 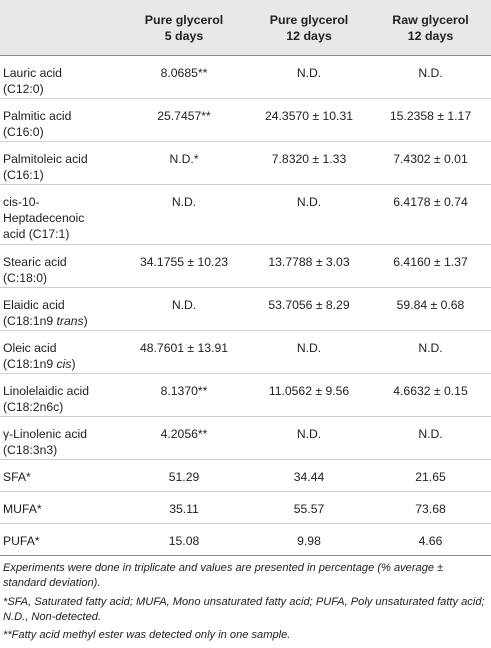 What do you see at coordinates (60, 539) in the screenshot?
I see `row-label: PUFA*` at bounding box center [60, 539].